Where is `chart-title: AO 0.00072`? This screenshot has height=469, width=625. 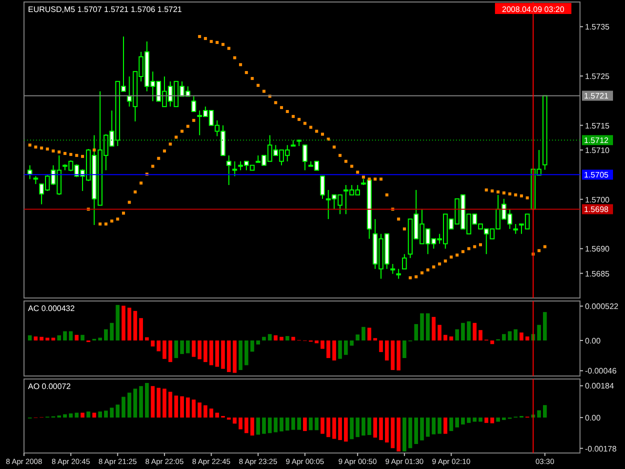
chart-title: AO 0.00072 is located at coordinates (50, 386).